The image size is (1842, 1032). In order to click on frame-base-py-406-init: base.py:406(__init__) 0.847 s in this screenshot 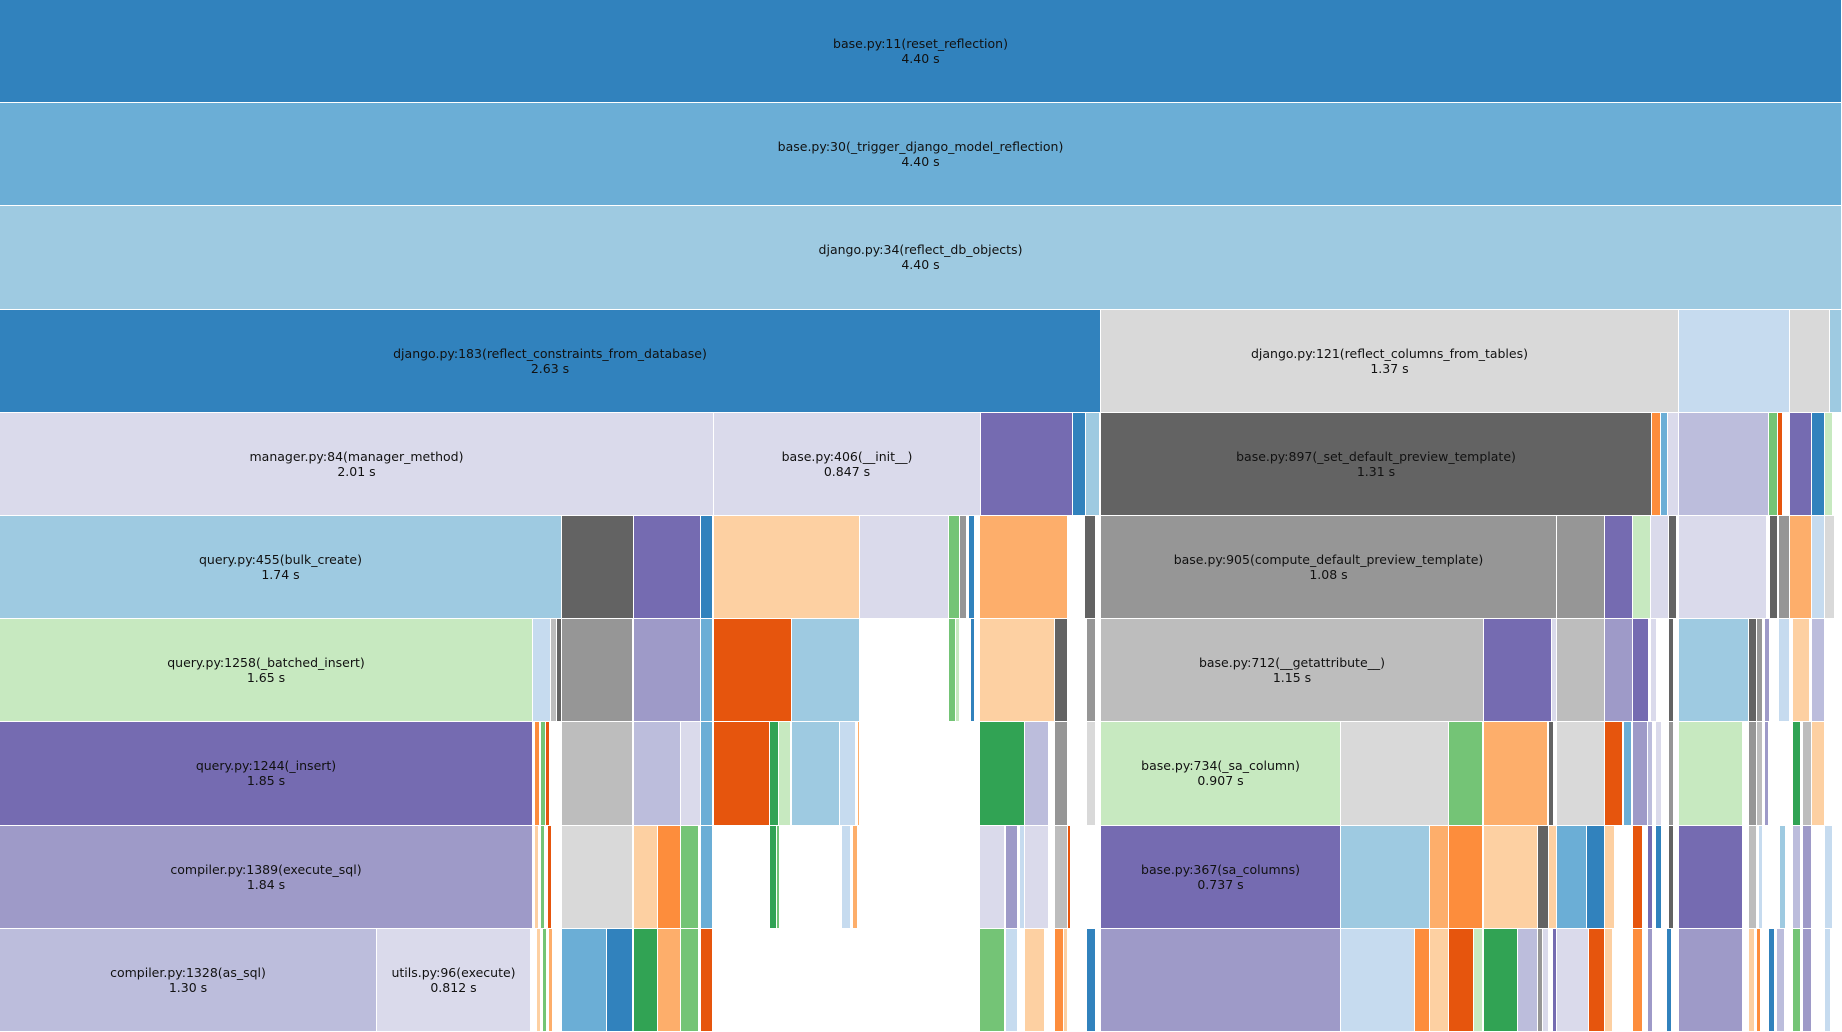, I will do `click(847, 464)`.